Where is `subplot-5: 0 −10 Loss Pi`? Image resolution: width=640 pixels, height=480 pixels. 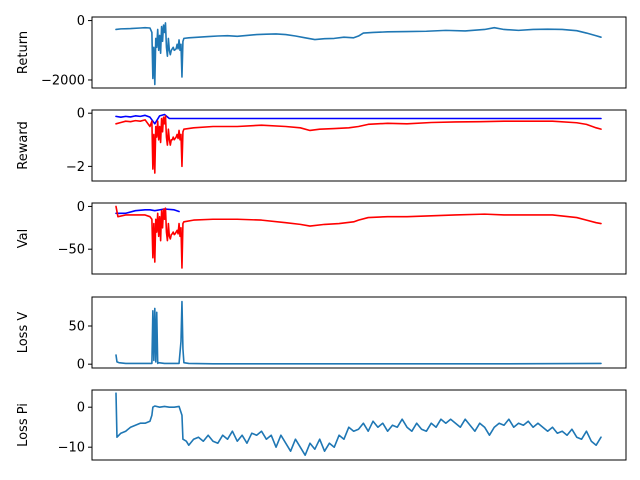 subplot-5: 0 −10 Loss Pi is located at coordinates (321, 425).